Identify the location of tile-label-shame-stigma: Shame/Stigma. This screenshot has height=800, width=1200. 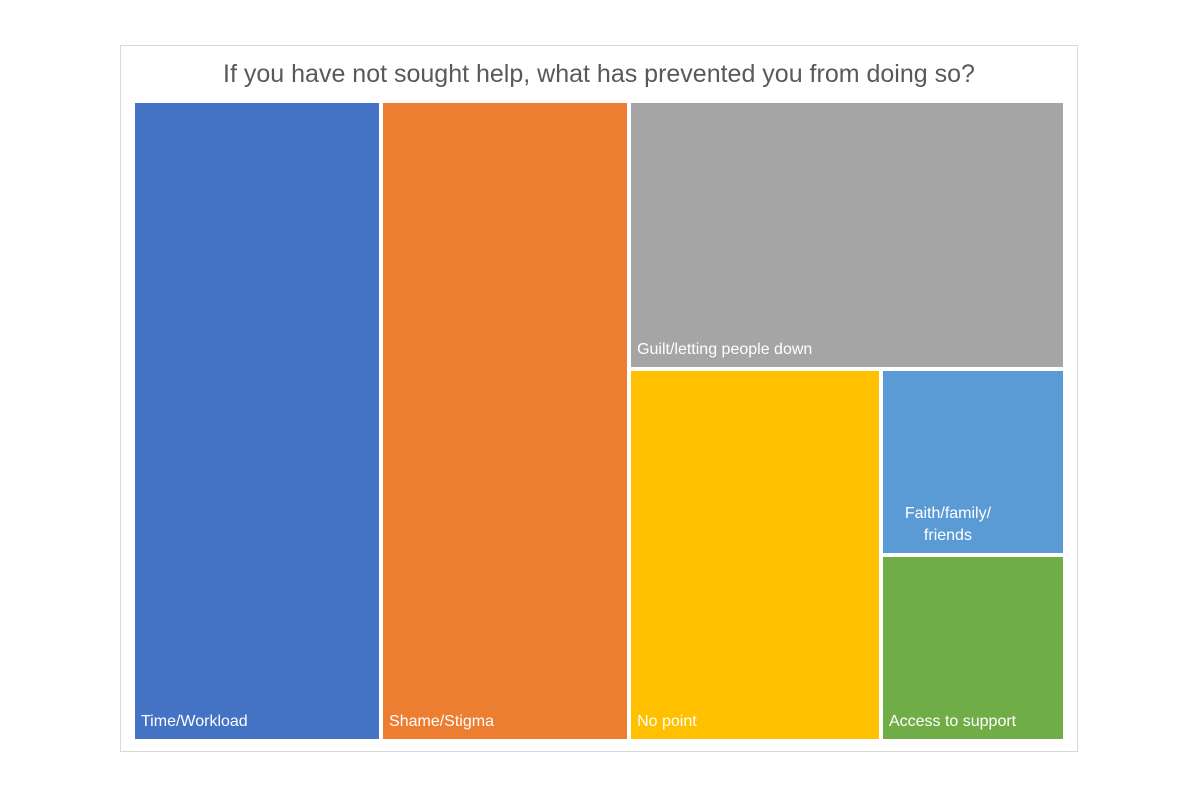
(441, 721).